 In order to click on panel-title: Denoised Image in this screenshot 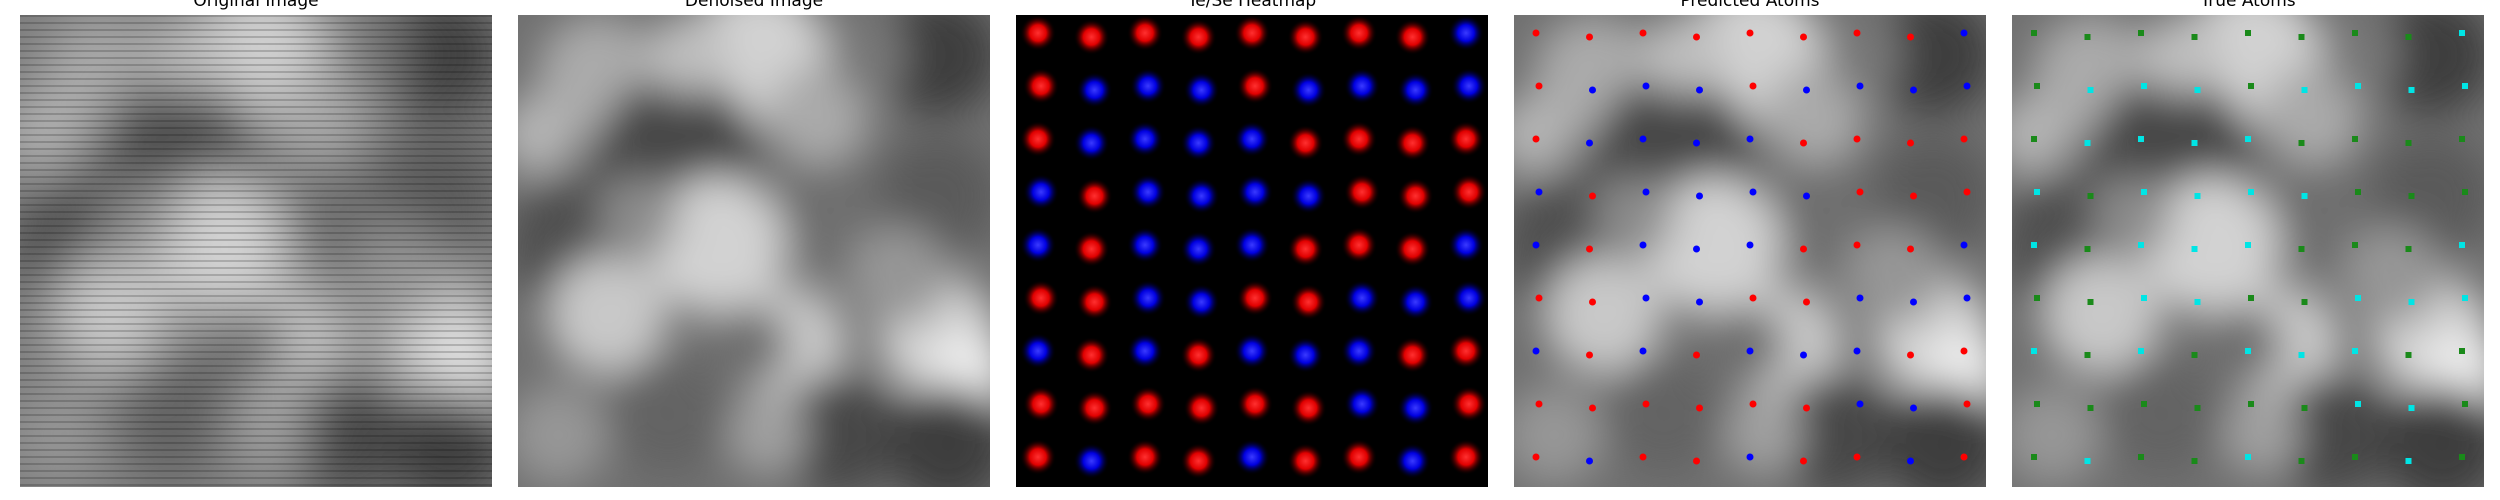, I will do `click(754, 5)`.